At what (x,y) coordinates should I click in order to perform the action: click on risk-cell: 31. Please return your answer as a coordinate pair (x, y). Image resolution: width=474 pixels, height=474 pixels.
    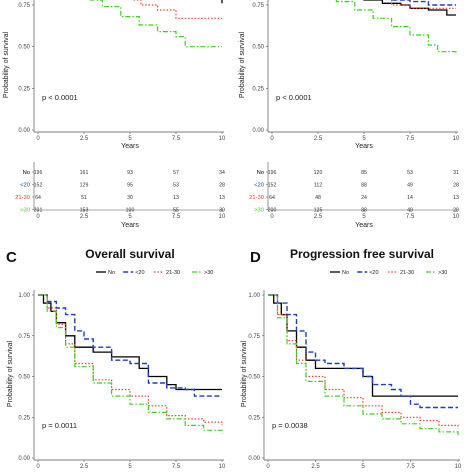
    Looking at the image, I should click on (456, 173).